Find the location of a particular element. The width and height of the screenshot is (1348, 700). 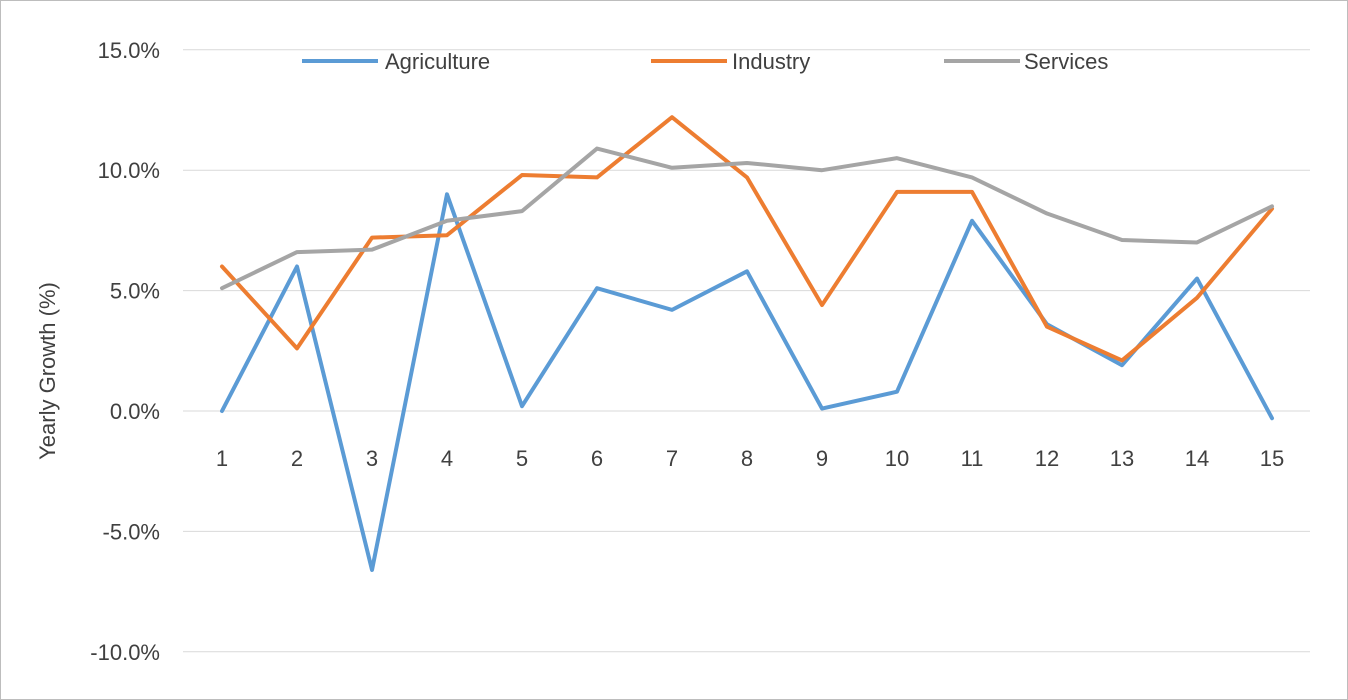

y-tick-label: 15.0% is located at coordinates (129, 50).